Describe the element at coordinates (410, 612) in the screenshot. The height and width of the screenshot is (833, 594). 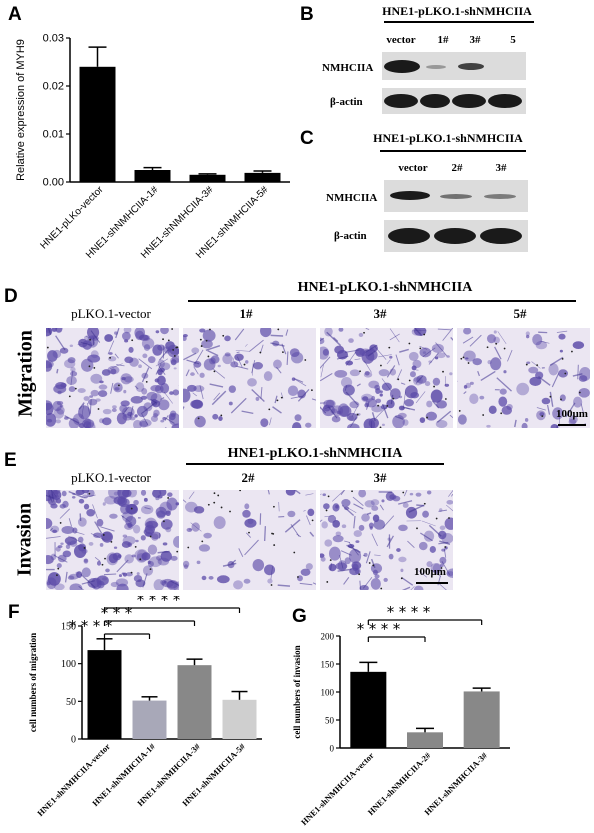
I see `significance-label: ****` at that location.